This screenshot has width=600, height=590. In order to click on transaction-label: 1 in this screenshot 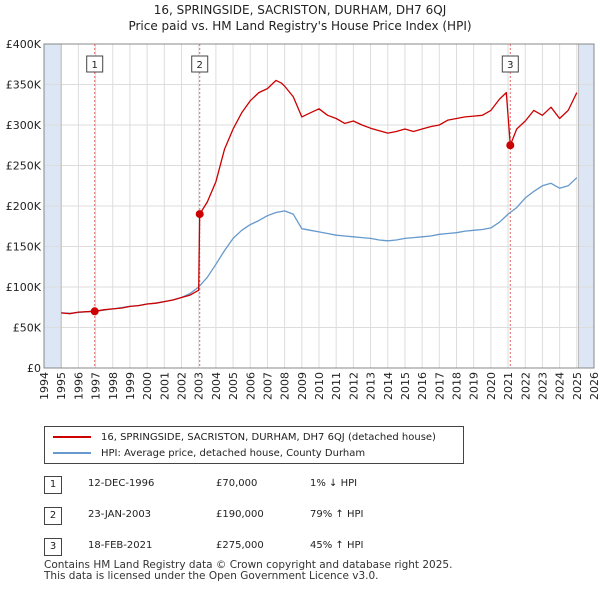, I will do `click(95, 65)`.